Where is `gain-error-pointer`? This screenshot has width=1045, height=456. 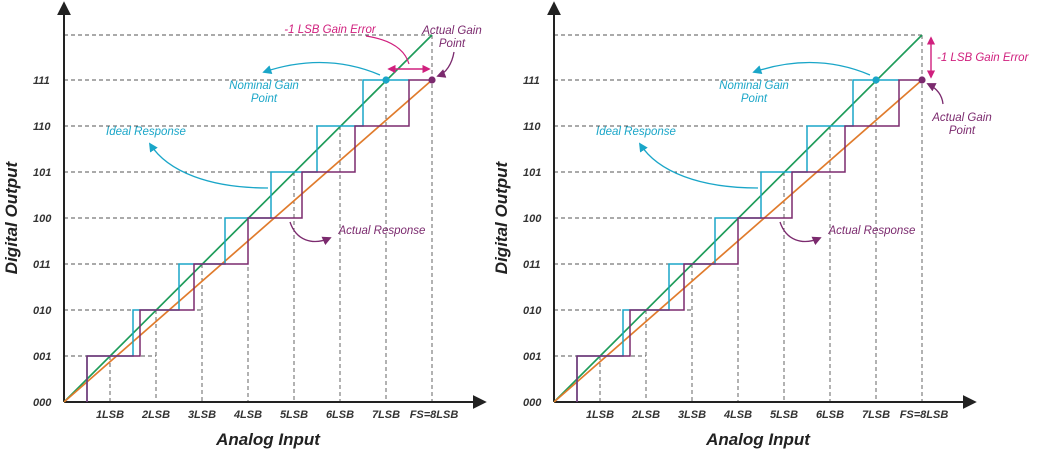 gain-error-pointer is located at coordinates (387, 50).